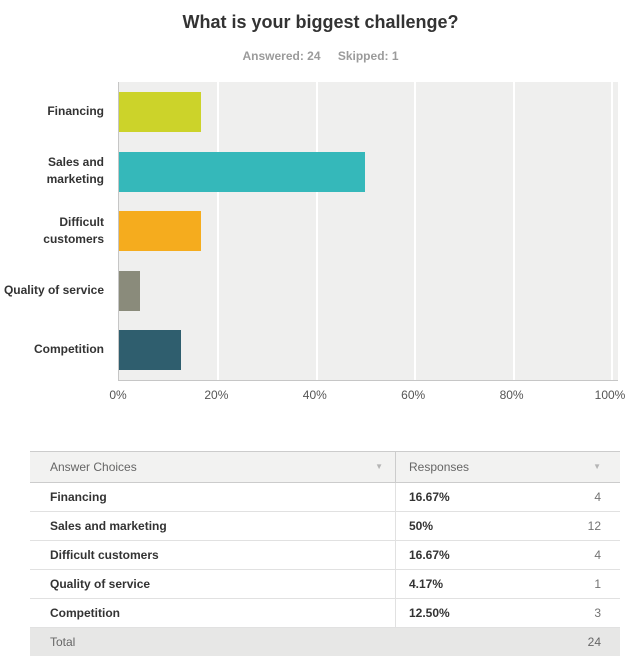 Image resolution: width=641 pixels, height=663 pixels. I want to click on table-row: Competition 12.50% 3, so click(325, 613).